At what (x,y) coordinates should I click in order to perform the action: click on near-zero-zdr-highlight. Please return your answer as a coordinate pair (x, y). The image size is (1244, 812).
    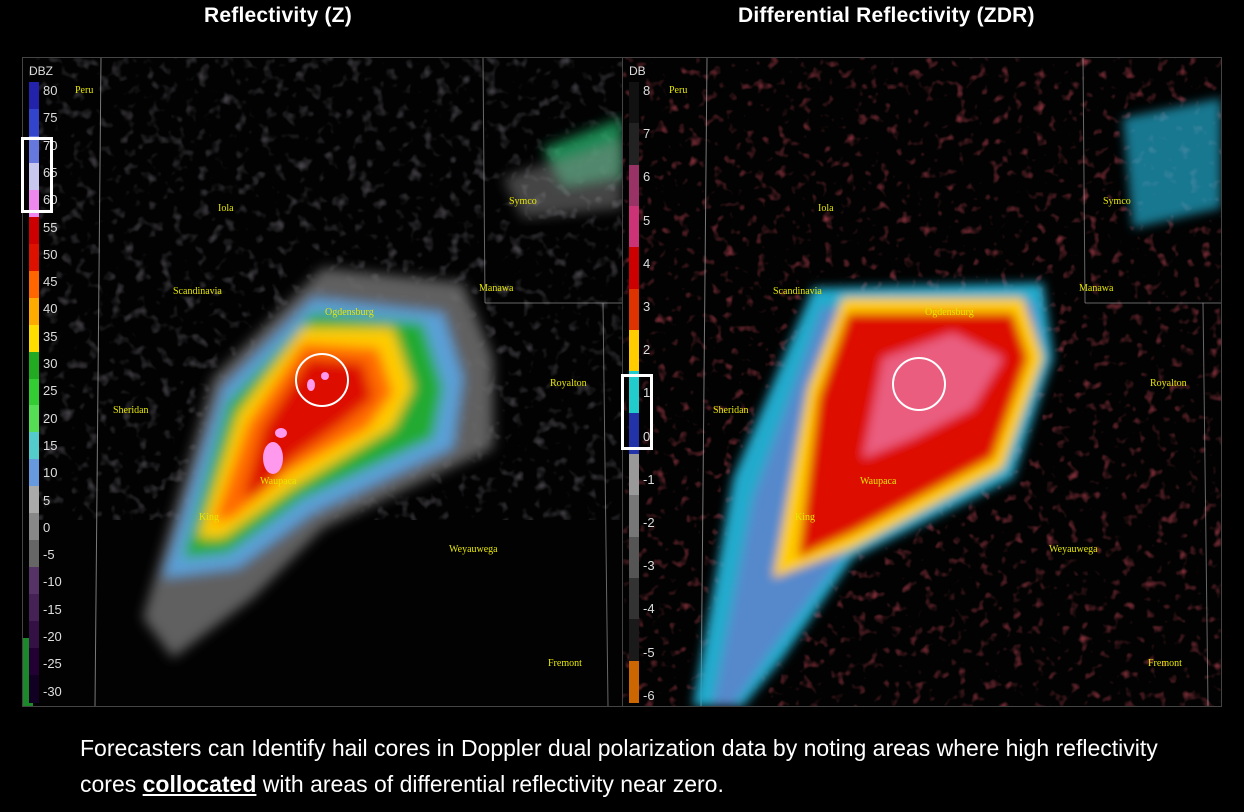
    Looking at the image, I should click on (637, 412).